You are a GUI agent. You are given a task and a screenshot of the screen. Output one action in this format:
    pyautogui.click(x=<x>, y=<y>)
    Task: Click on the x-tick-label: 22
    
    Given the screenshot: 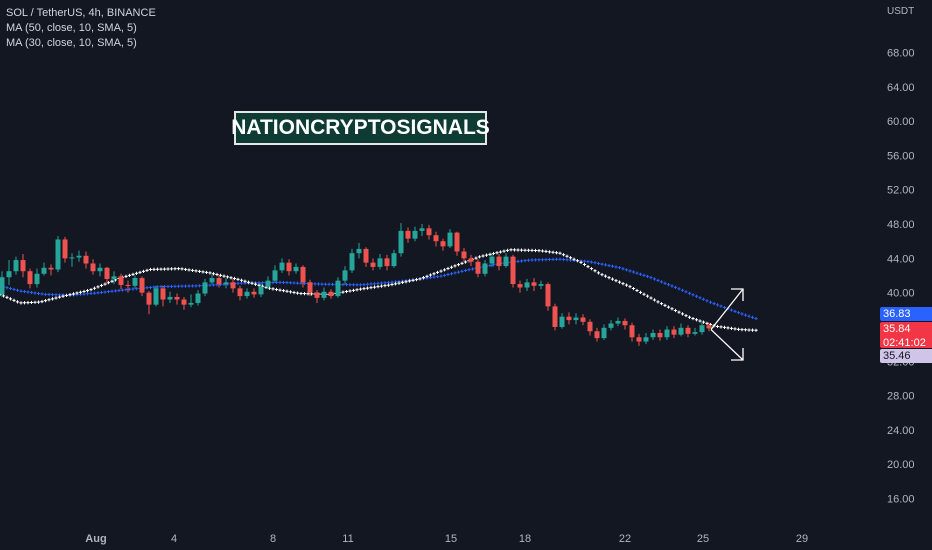 What is the action you would take?
    pyautogui.click(x=625, y=539)
    